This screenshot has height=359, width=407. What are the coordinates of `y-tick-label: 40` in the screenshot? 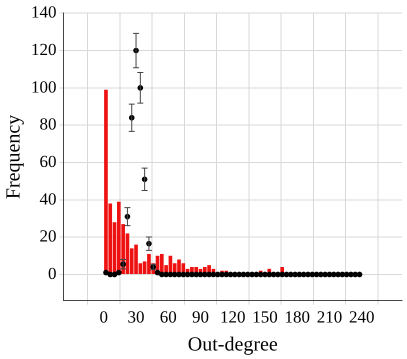 It's located at (48, 198).